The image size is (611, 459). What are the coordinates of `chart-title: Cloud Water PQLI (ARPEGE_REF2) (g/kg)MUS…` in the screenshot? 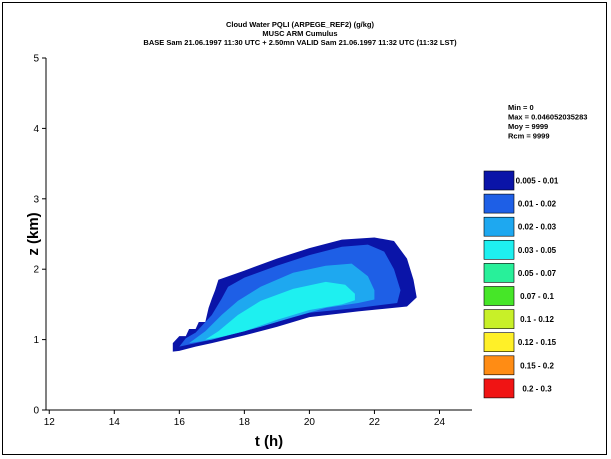 It's located at (300, 33).